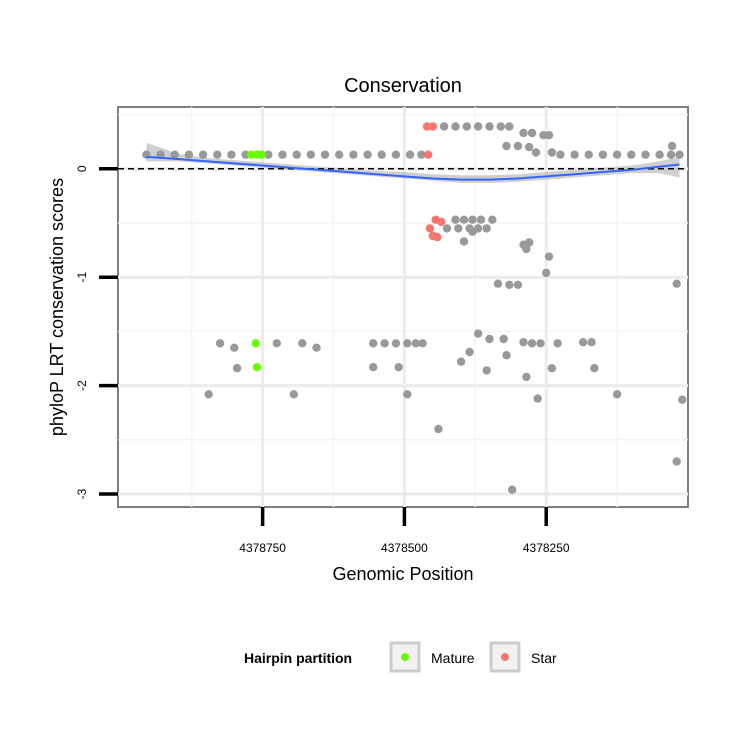  What do you see at coordinates (82, 168) in the screenshot?
I see `y-tick-label: 0` at bounding box center [82, 168].